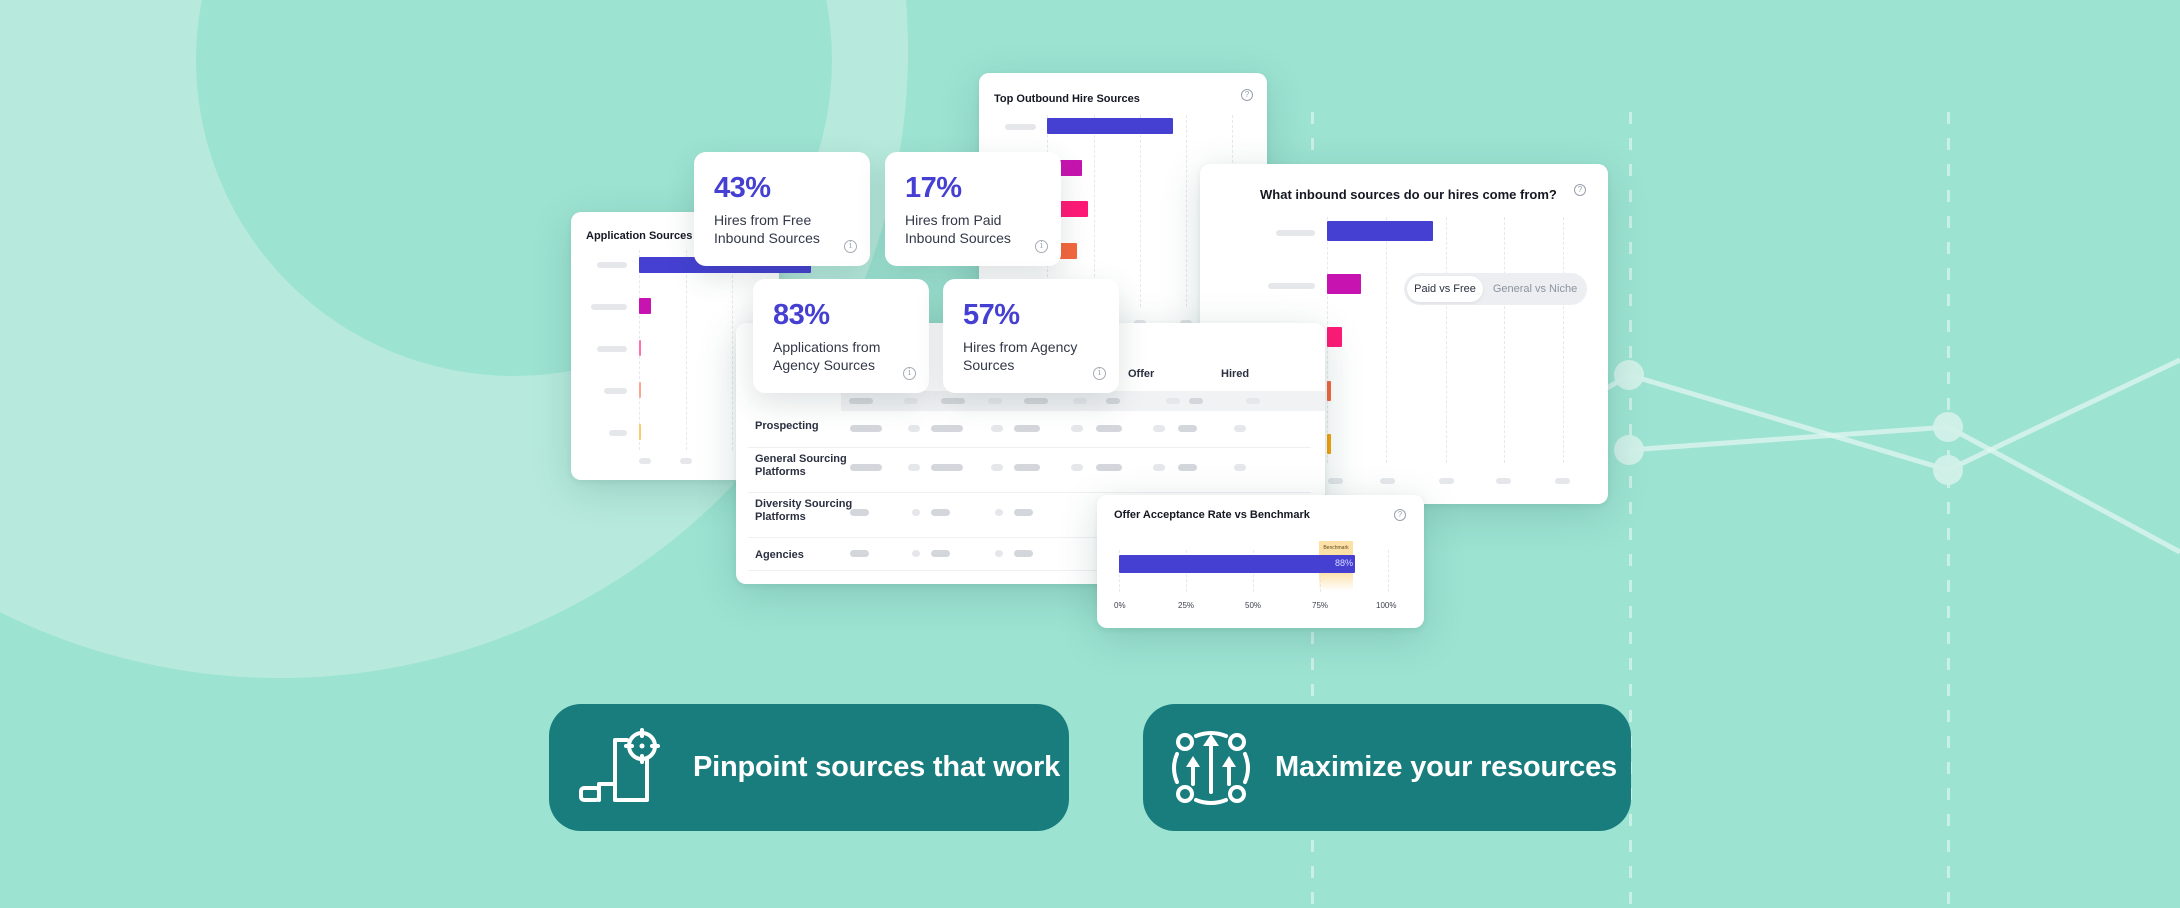  Describe the element at coordinates (1237, 564) in the screenshot. I see `offer-acceptance-bar` at that location.